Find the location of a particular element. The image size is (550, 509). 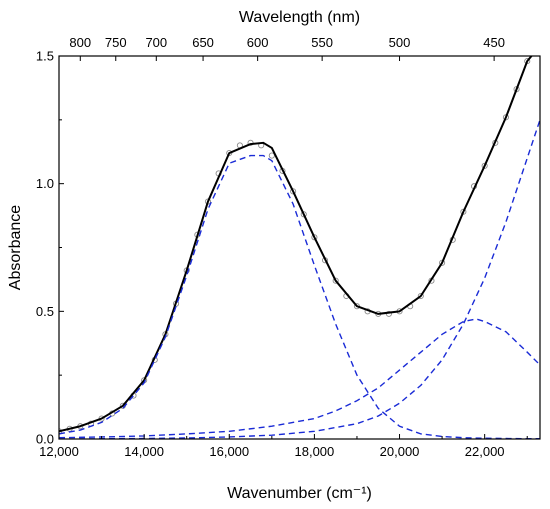

x-axis-title: Wavenumber (cm⁻¹) is located at coordinates (299, 493).